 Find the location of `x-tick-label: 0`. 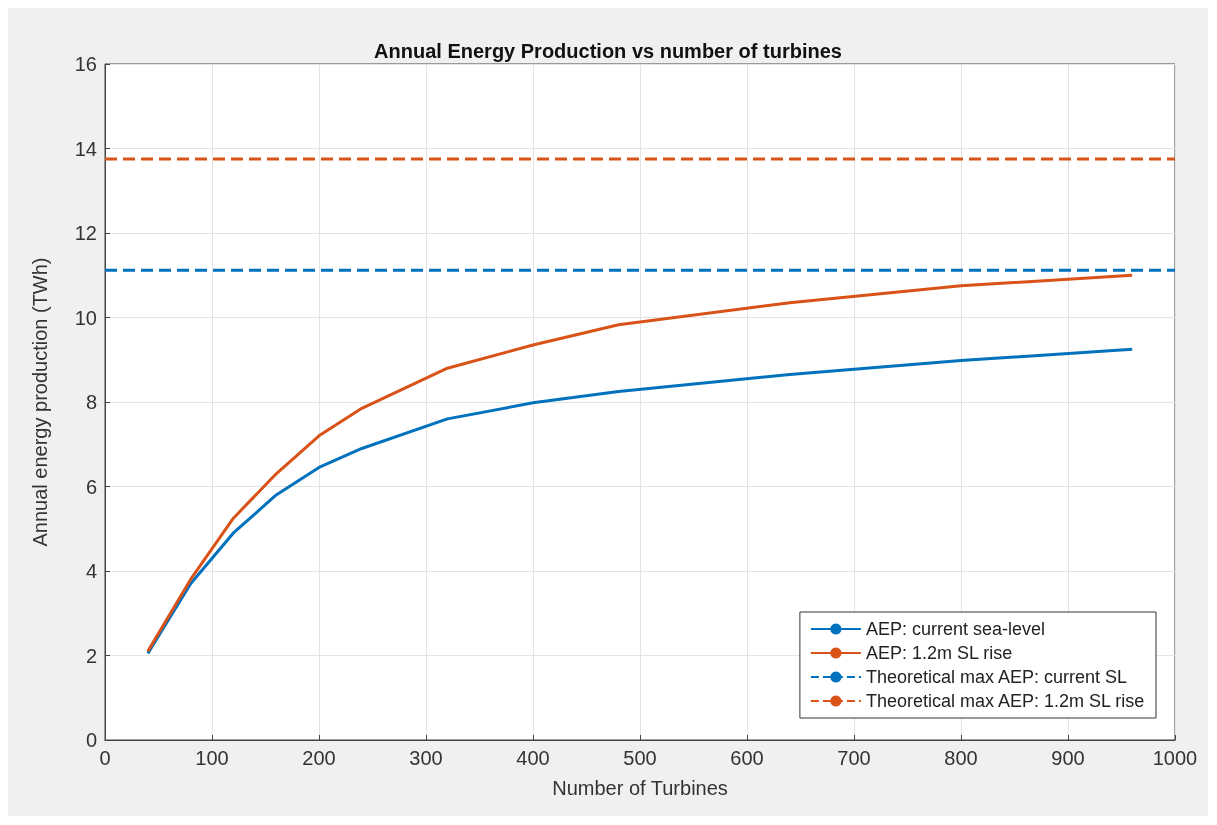

x-tick-label: 0 is located at coordinates (105, 758).